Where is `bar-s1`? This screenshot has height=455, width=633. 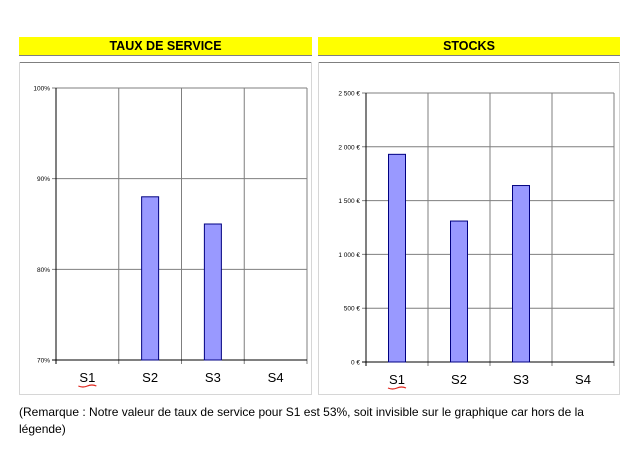
bar-s1 is located at coordinates (397, 258).